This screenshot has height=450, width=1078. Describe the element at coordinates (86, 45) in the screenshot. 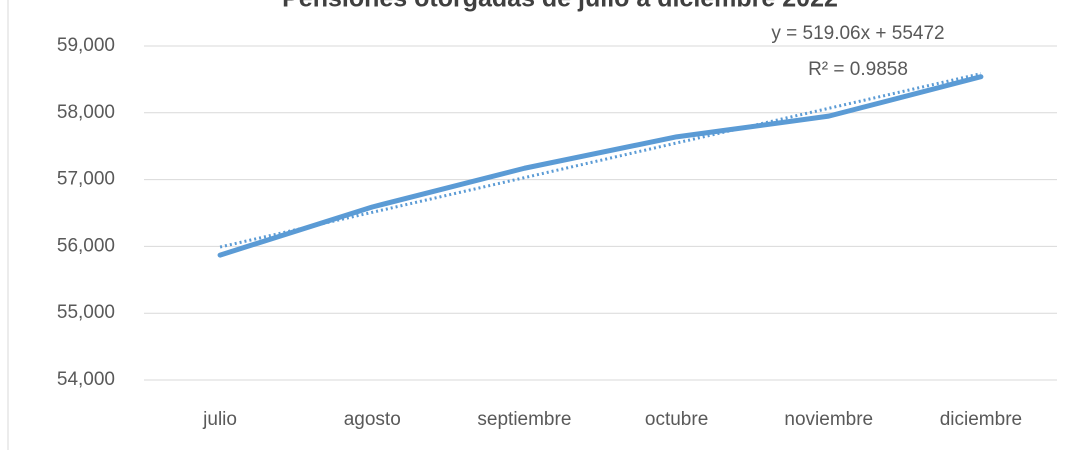

I see `y-tick-label: 59,000` at that location.